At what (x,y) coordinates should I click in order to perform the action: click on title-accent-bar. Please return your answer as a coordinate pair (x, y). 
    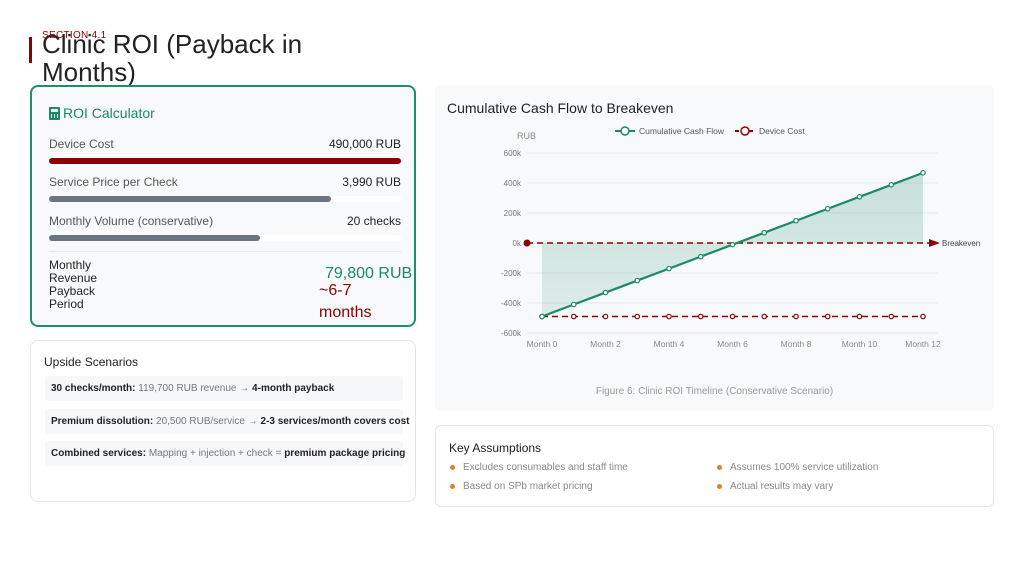
    Looking at the image, I should click on (30, 50).